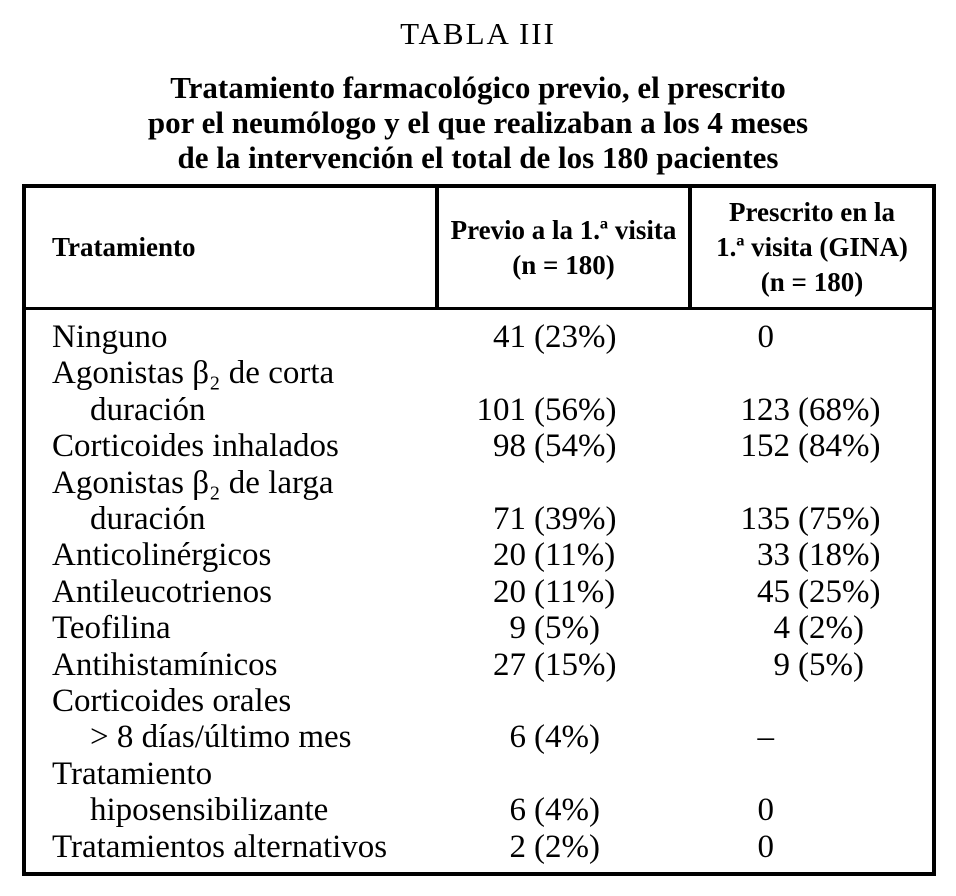 The image size is (956, 896). What do you see at coordinates (567, 810) in the screenshot?
I see `value-percent: (4%)` at bounding box center [567, 810].